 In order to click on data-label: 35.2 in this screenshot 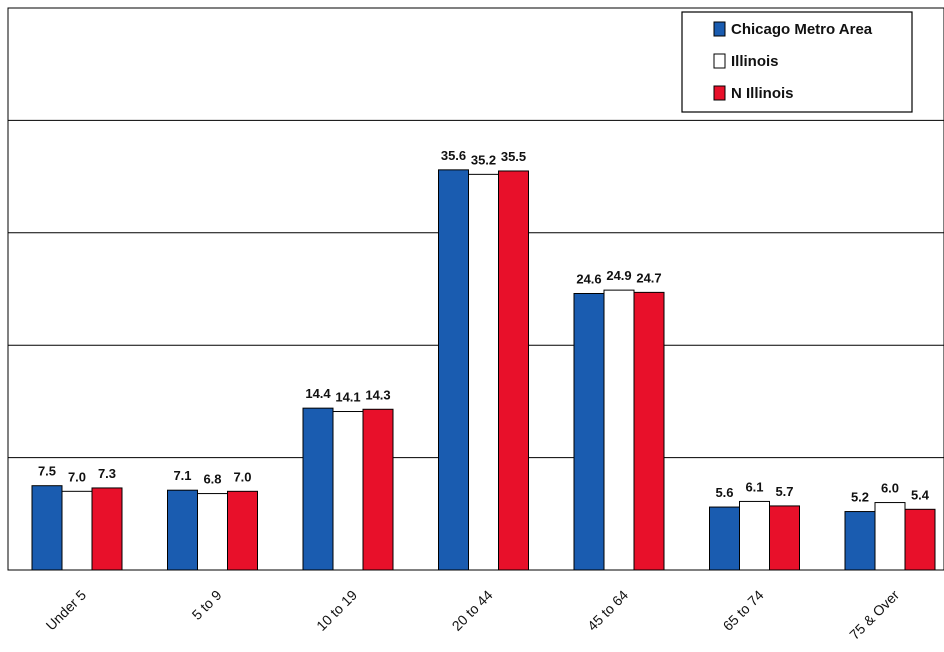, I will do `click(483, 159)`.